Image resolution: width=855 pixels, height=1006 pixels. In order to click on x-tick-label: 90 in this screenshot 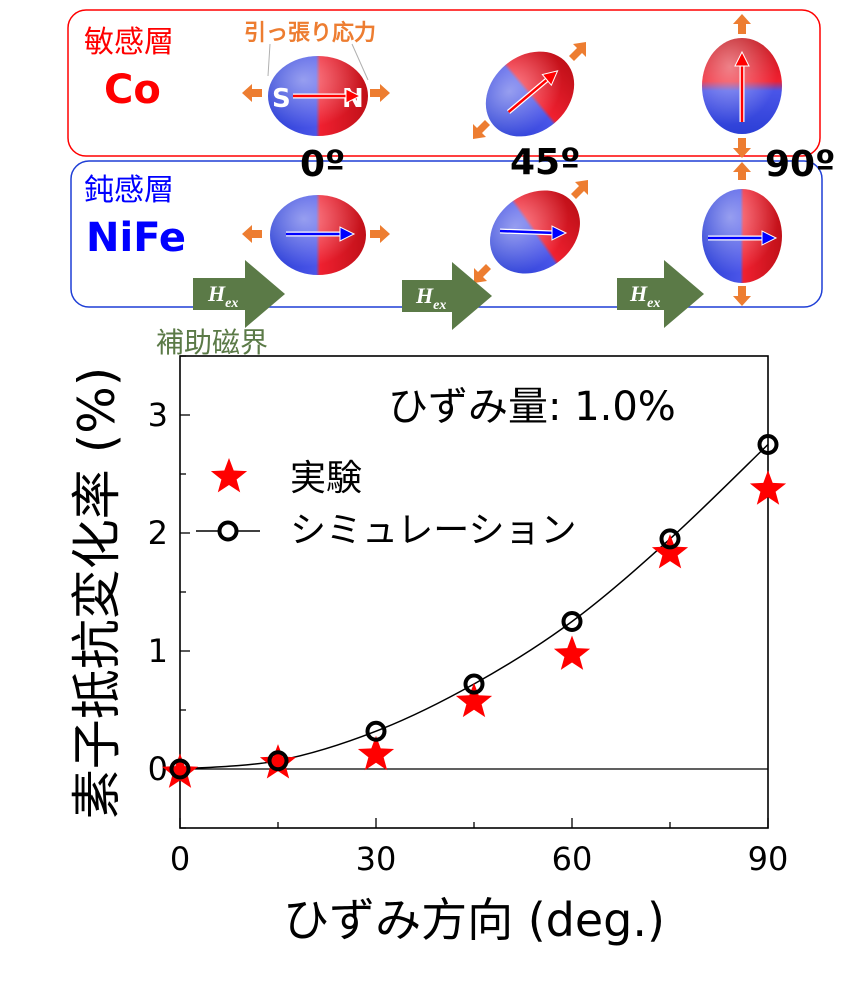, I will do `click(768, 859)`.